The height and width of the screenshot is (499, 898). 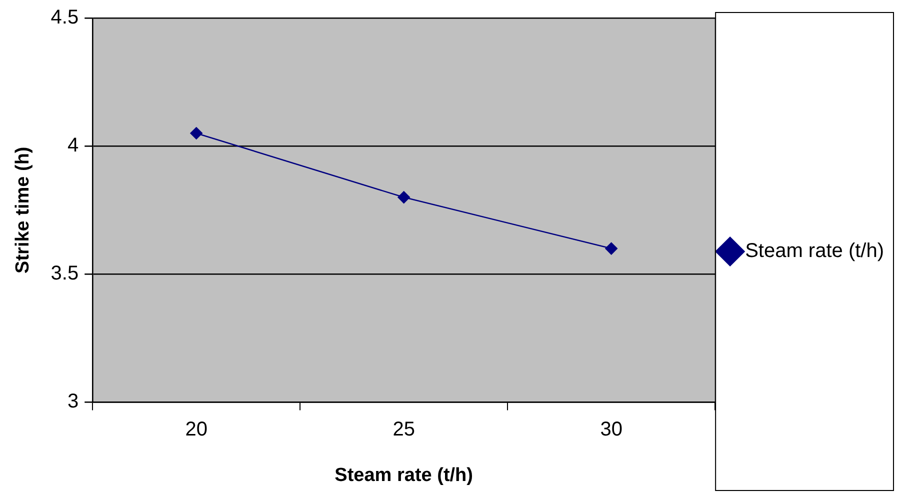 What do you see at coordinates (403, 475) in the screenshot?
I see `x-axis-title: Steam rate (t/h)` at bounding box center [403, 475].